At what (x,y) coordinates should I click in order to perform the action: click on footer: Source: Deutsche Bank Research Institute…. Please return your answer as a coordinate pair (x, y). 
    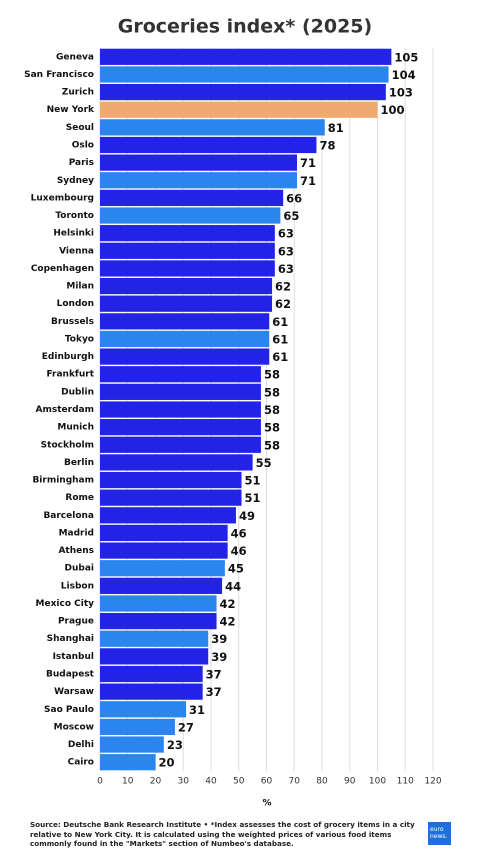
    Looking at the image, I should click on (229, 834).